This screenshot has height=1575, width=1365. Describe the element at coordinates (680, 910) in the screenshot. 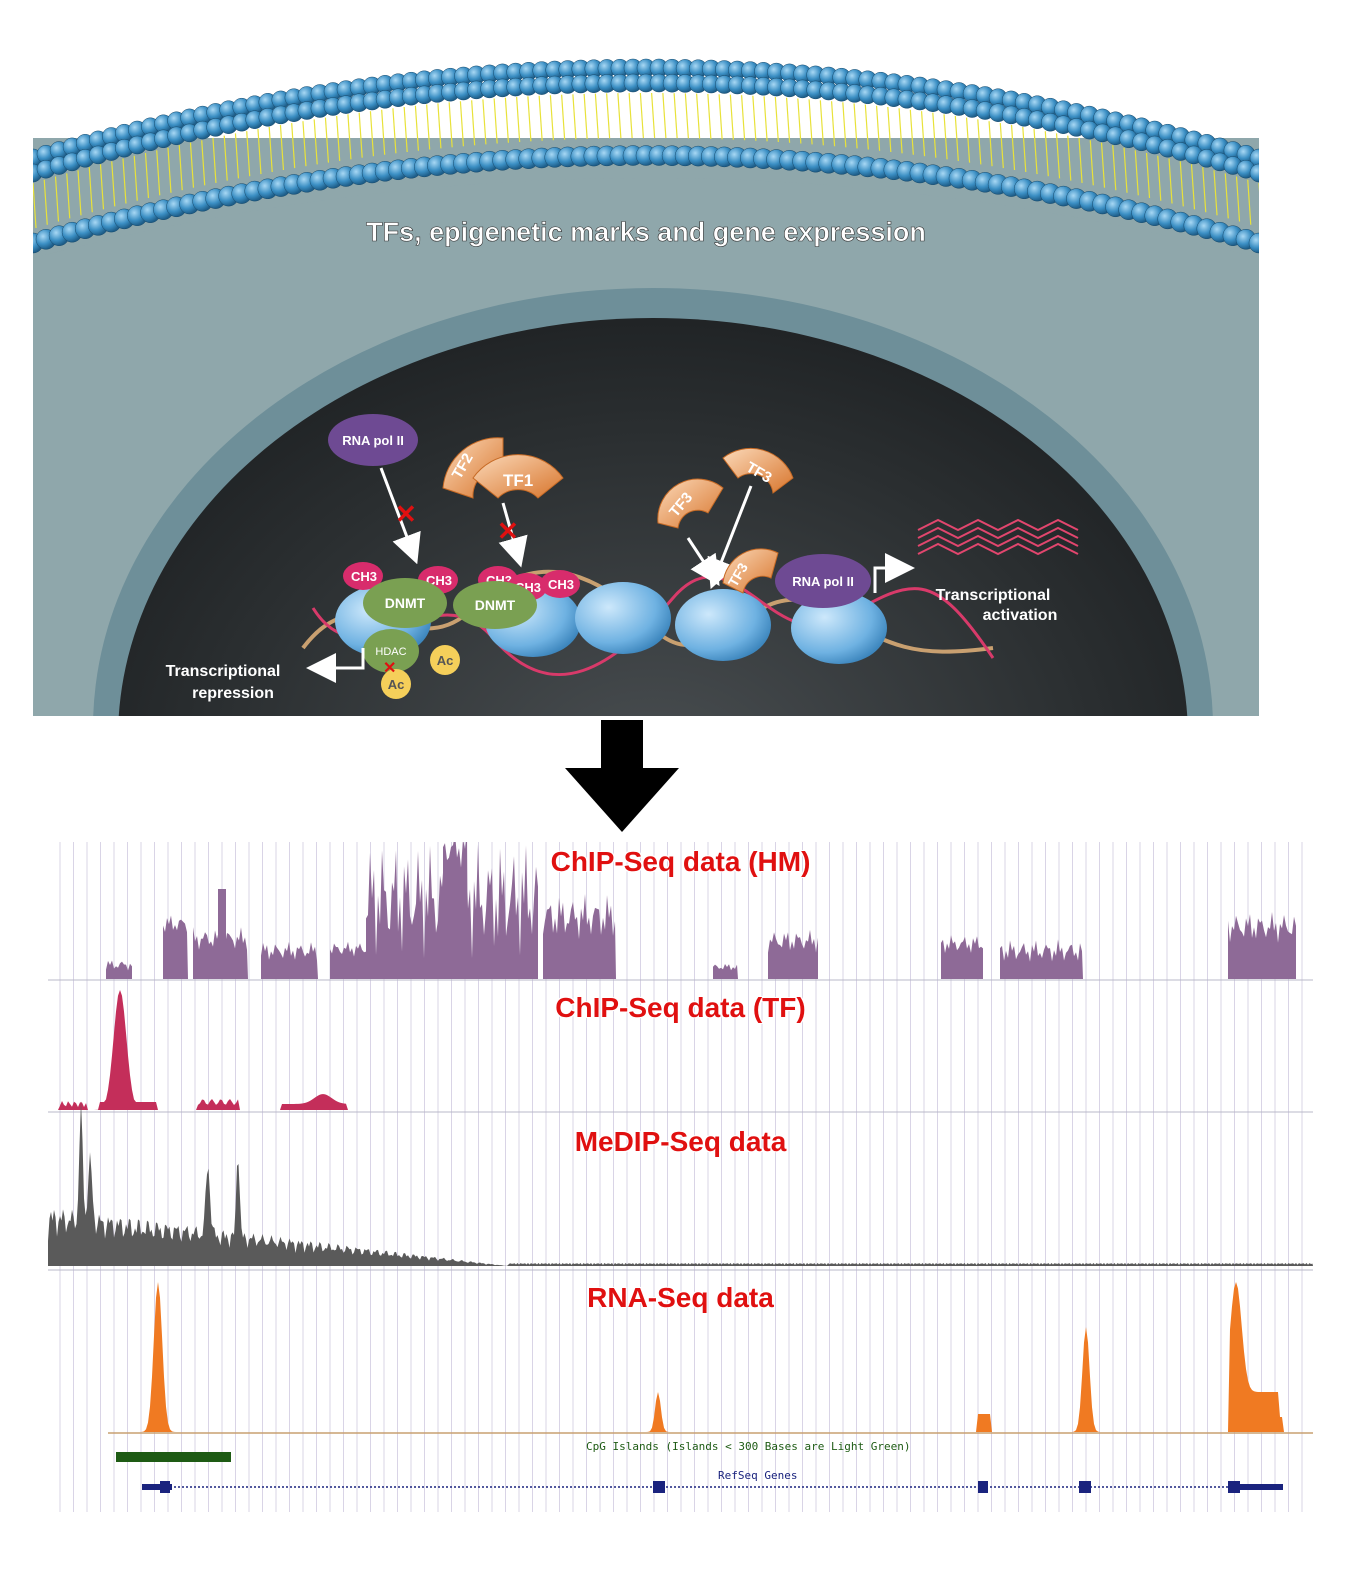

I see `hm-signal` at that location.